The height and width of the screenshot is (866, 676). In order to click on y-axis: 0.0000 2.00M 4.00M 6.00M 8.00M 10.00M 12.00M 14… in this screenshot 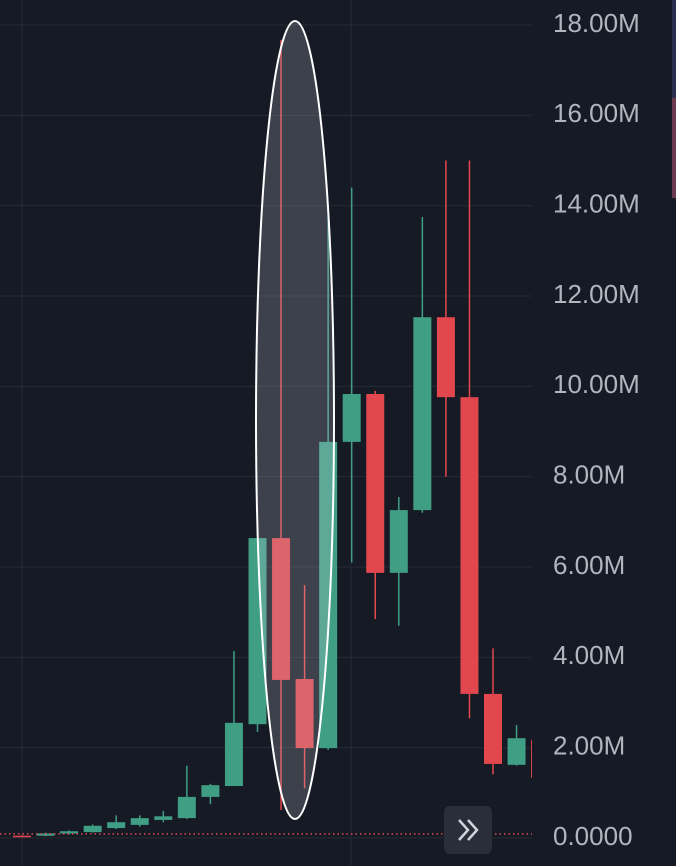, I will do `click(596, 429)`.